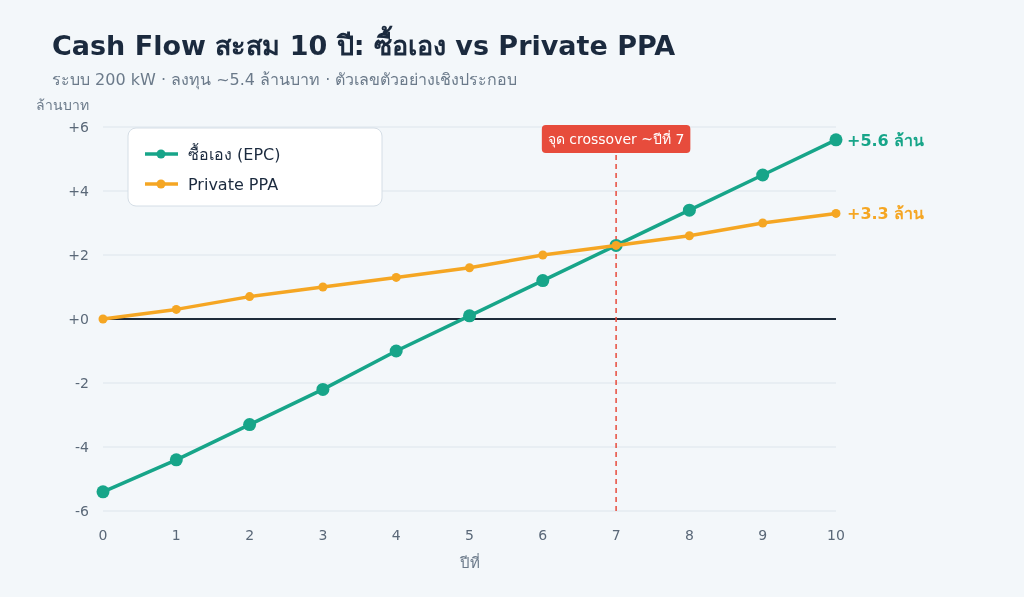 The width and height of the screenshot is (1024, 597). Describe the element at coordinates (82, 447) in the screenshot. I see `y-tick-label: -4` at that location.